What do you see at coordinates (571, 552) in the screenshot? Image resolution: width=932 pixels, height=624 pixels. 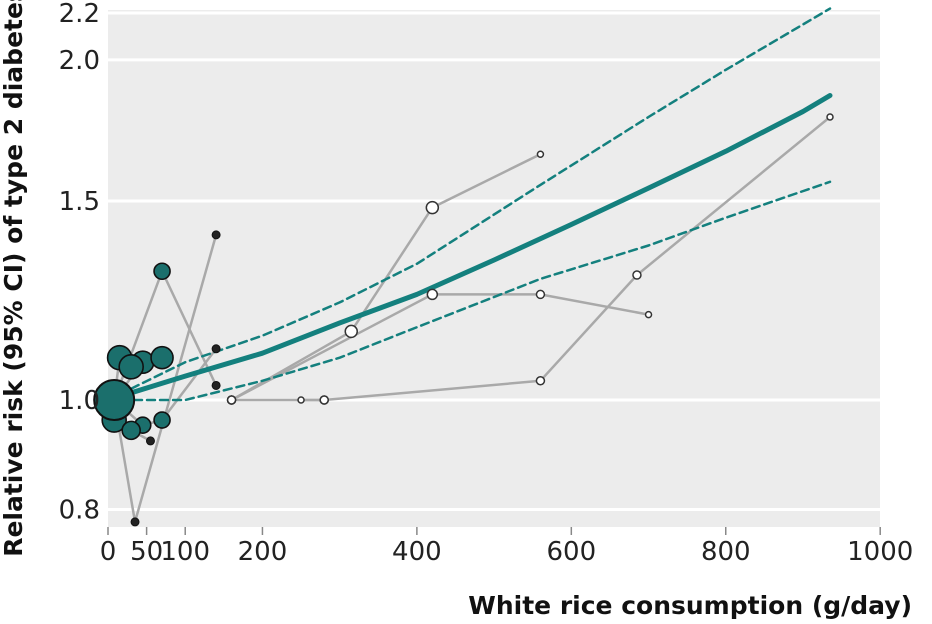 I see `x-tick-label: 600` at bounding box center [571, 552].